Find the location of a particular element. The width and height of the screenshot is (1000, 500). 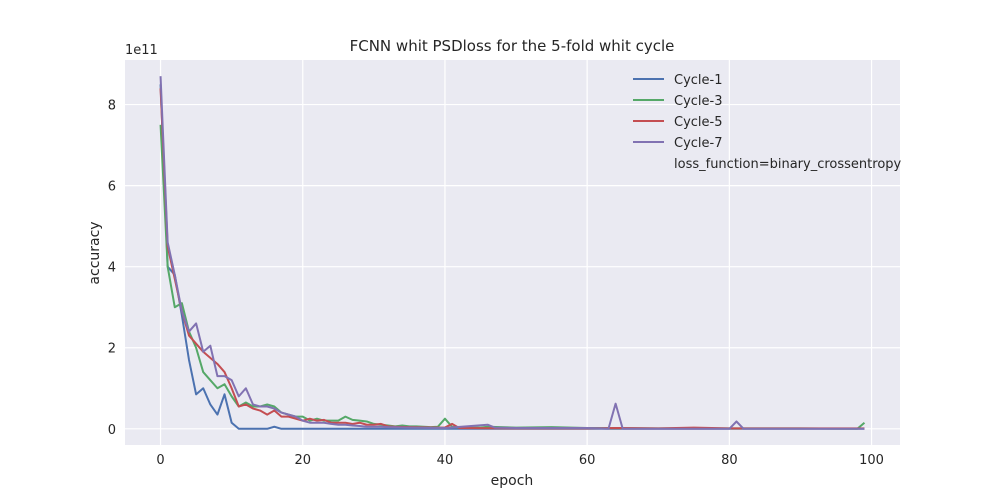

y-tick-label: 6 is located at coordinates (112, 187).